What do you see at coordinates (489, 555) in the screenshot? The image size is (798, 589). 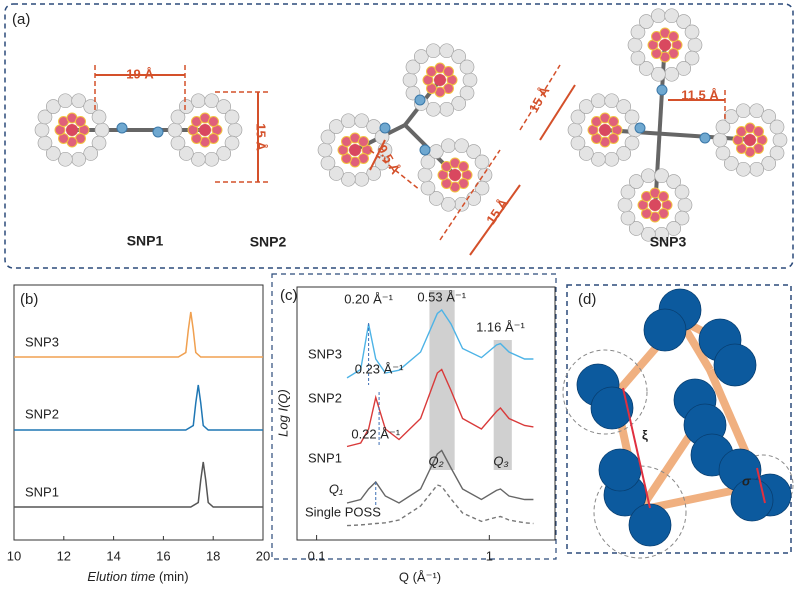 I see `x-tick-label: 1` at bounding box center [489, 555].